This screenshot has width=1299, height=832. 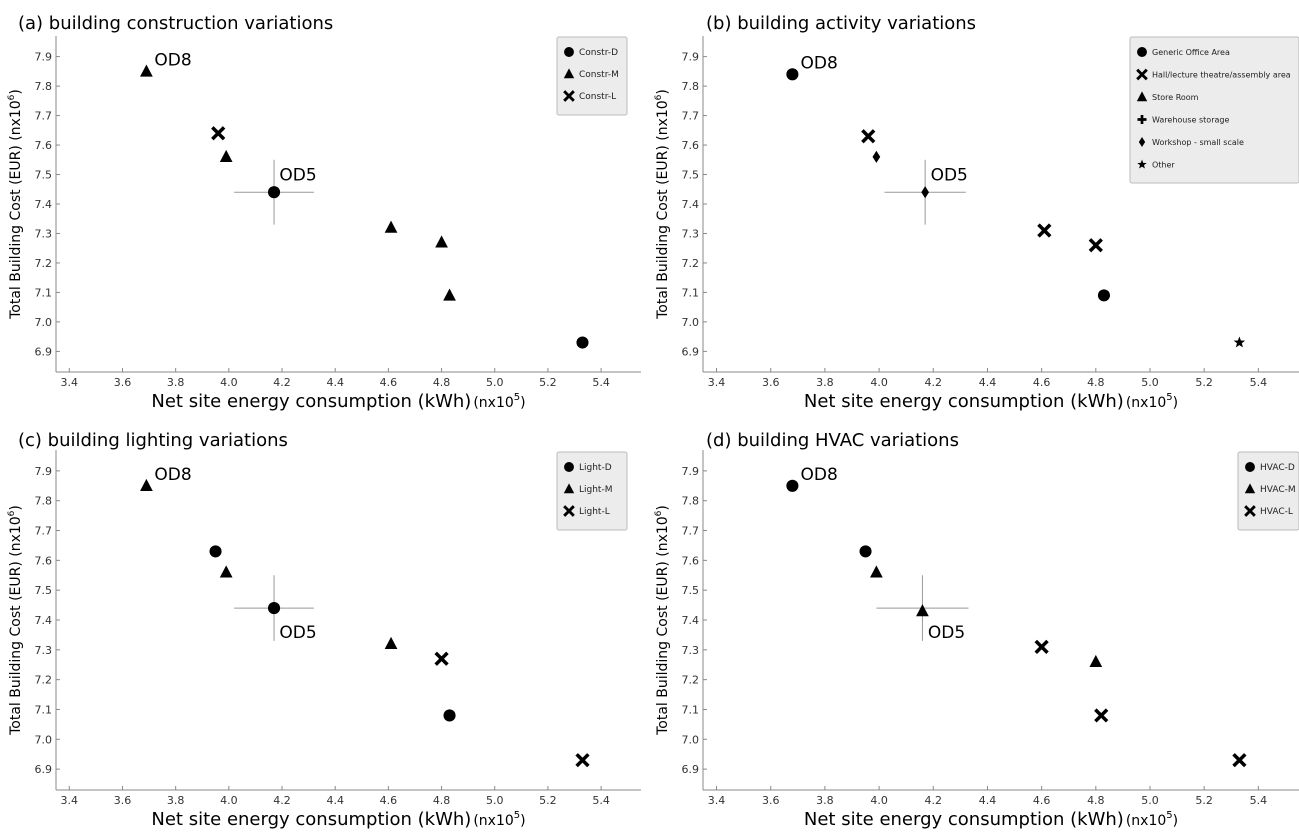 I want to click on chart-title: (a) building construction variations, so click(x=175, y=23).